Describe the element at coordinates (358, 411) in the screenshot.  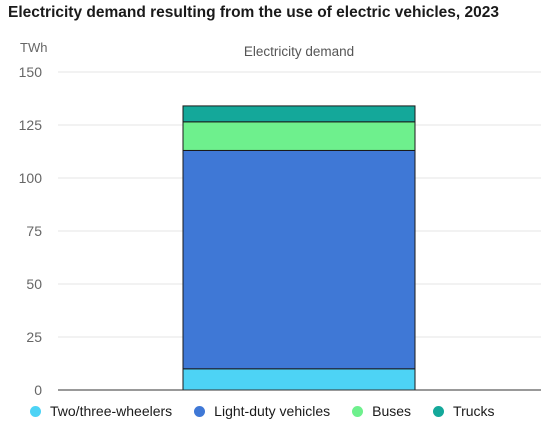
I see `legend-swatch-buses` at that location.